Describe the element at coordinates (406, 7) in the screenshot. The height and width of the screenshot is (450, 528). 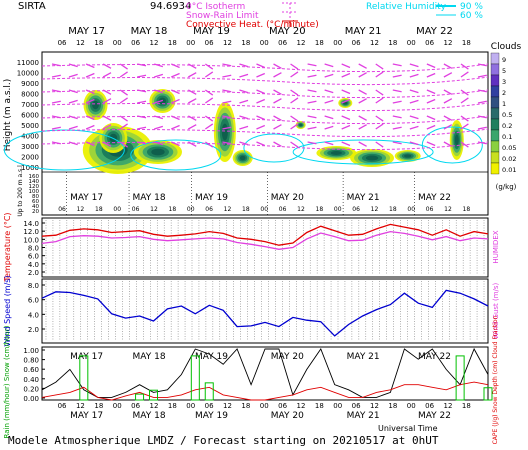
I see `legend-right-label: Relative Humidity` at that location.